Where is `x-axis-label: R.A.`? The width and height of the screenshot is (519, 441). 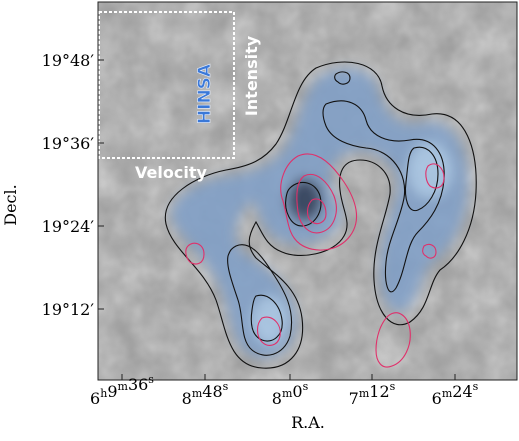
x-axis-label: R.A. is located at coordinates (308, 422).